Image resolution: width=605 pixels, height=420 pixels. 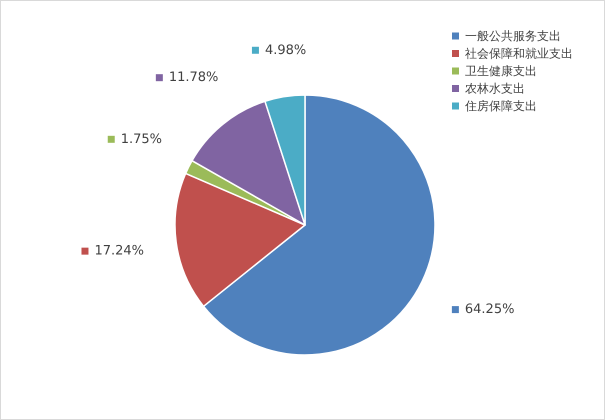 I want to click on data-label: 1.75%, so click(x=141, y=139).